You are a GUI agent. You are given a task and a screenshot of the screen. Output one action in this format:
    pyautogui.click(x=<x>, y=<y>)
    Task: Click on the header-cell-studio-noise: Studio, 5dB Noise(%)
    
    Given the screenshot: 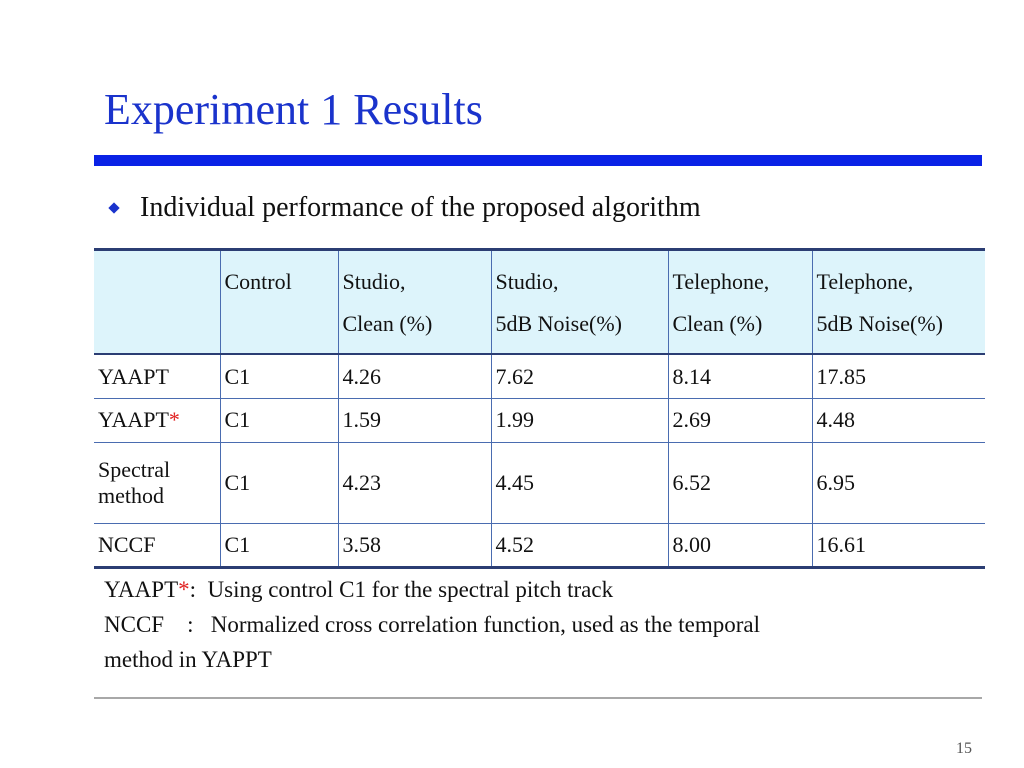 What is the action you would take?
    pyautogui.click(x=579, y=301)
    